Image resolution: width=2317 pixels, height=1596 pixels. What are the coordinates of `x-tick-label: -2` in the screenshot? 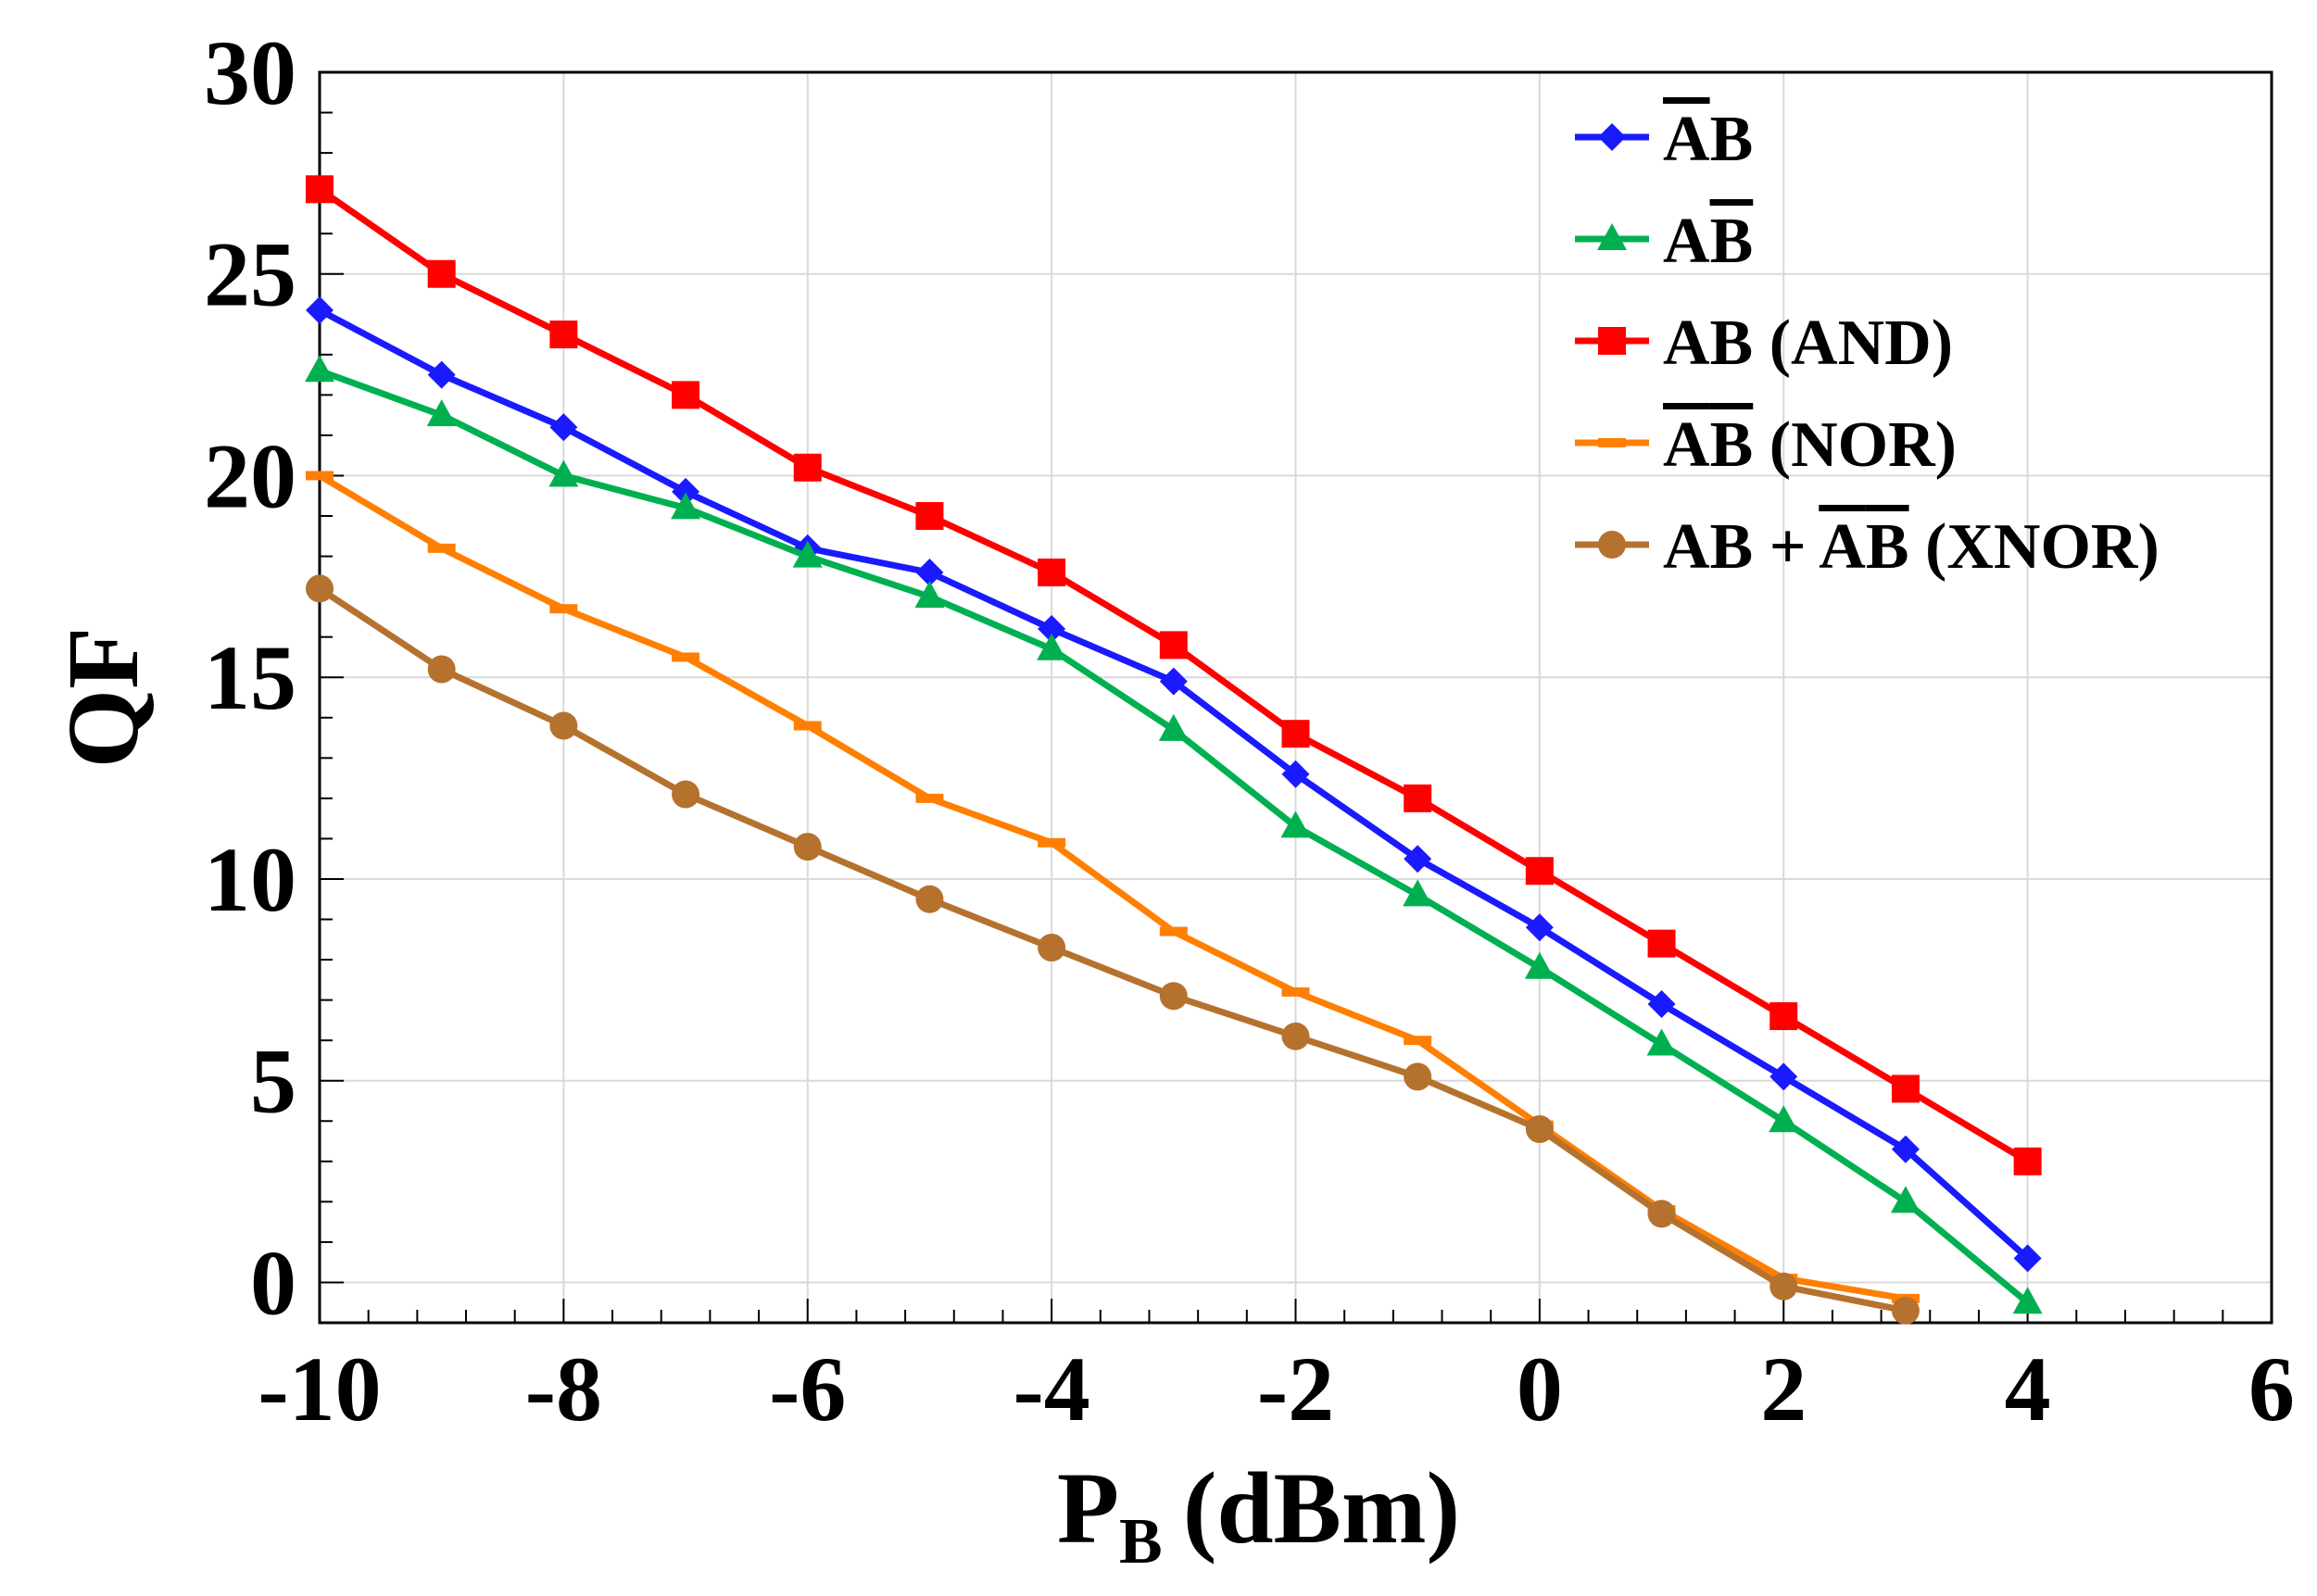 It's located at (1295, 1389).